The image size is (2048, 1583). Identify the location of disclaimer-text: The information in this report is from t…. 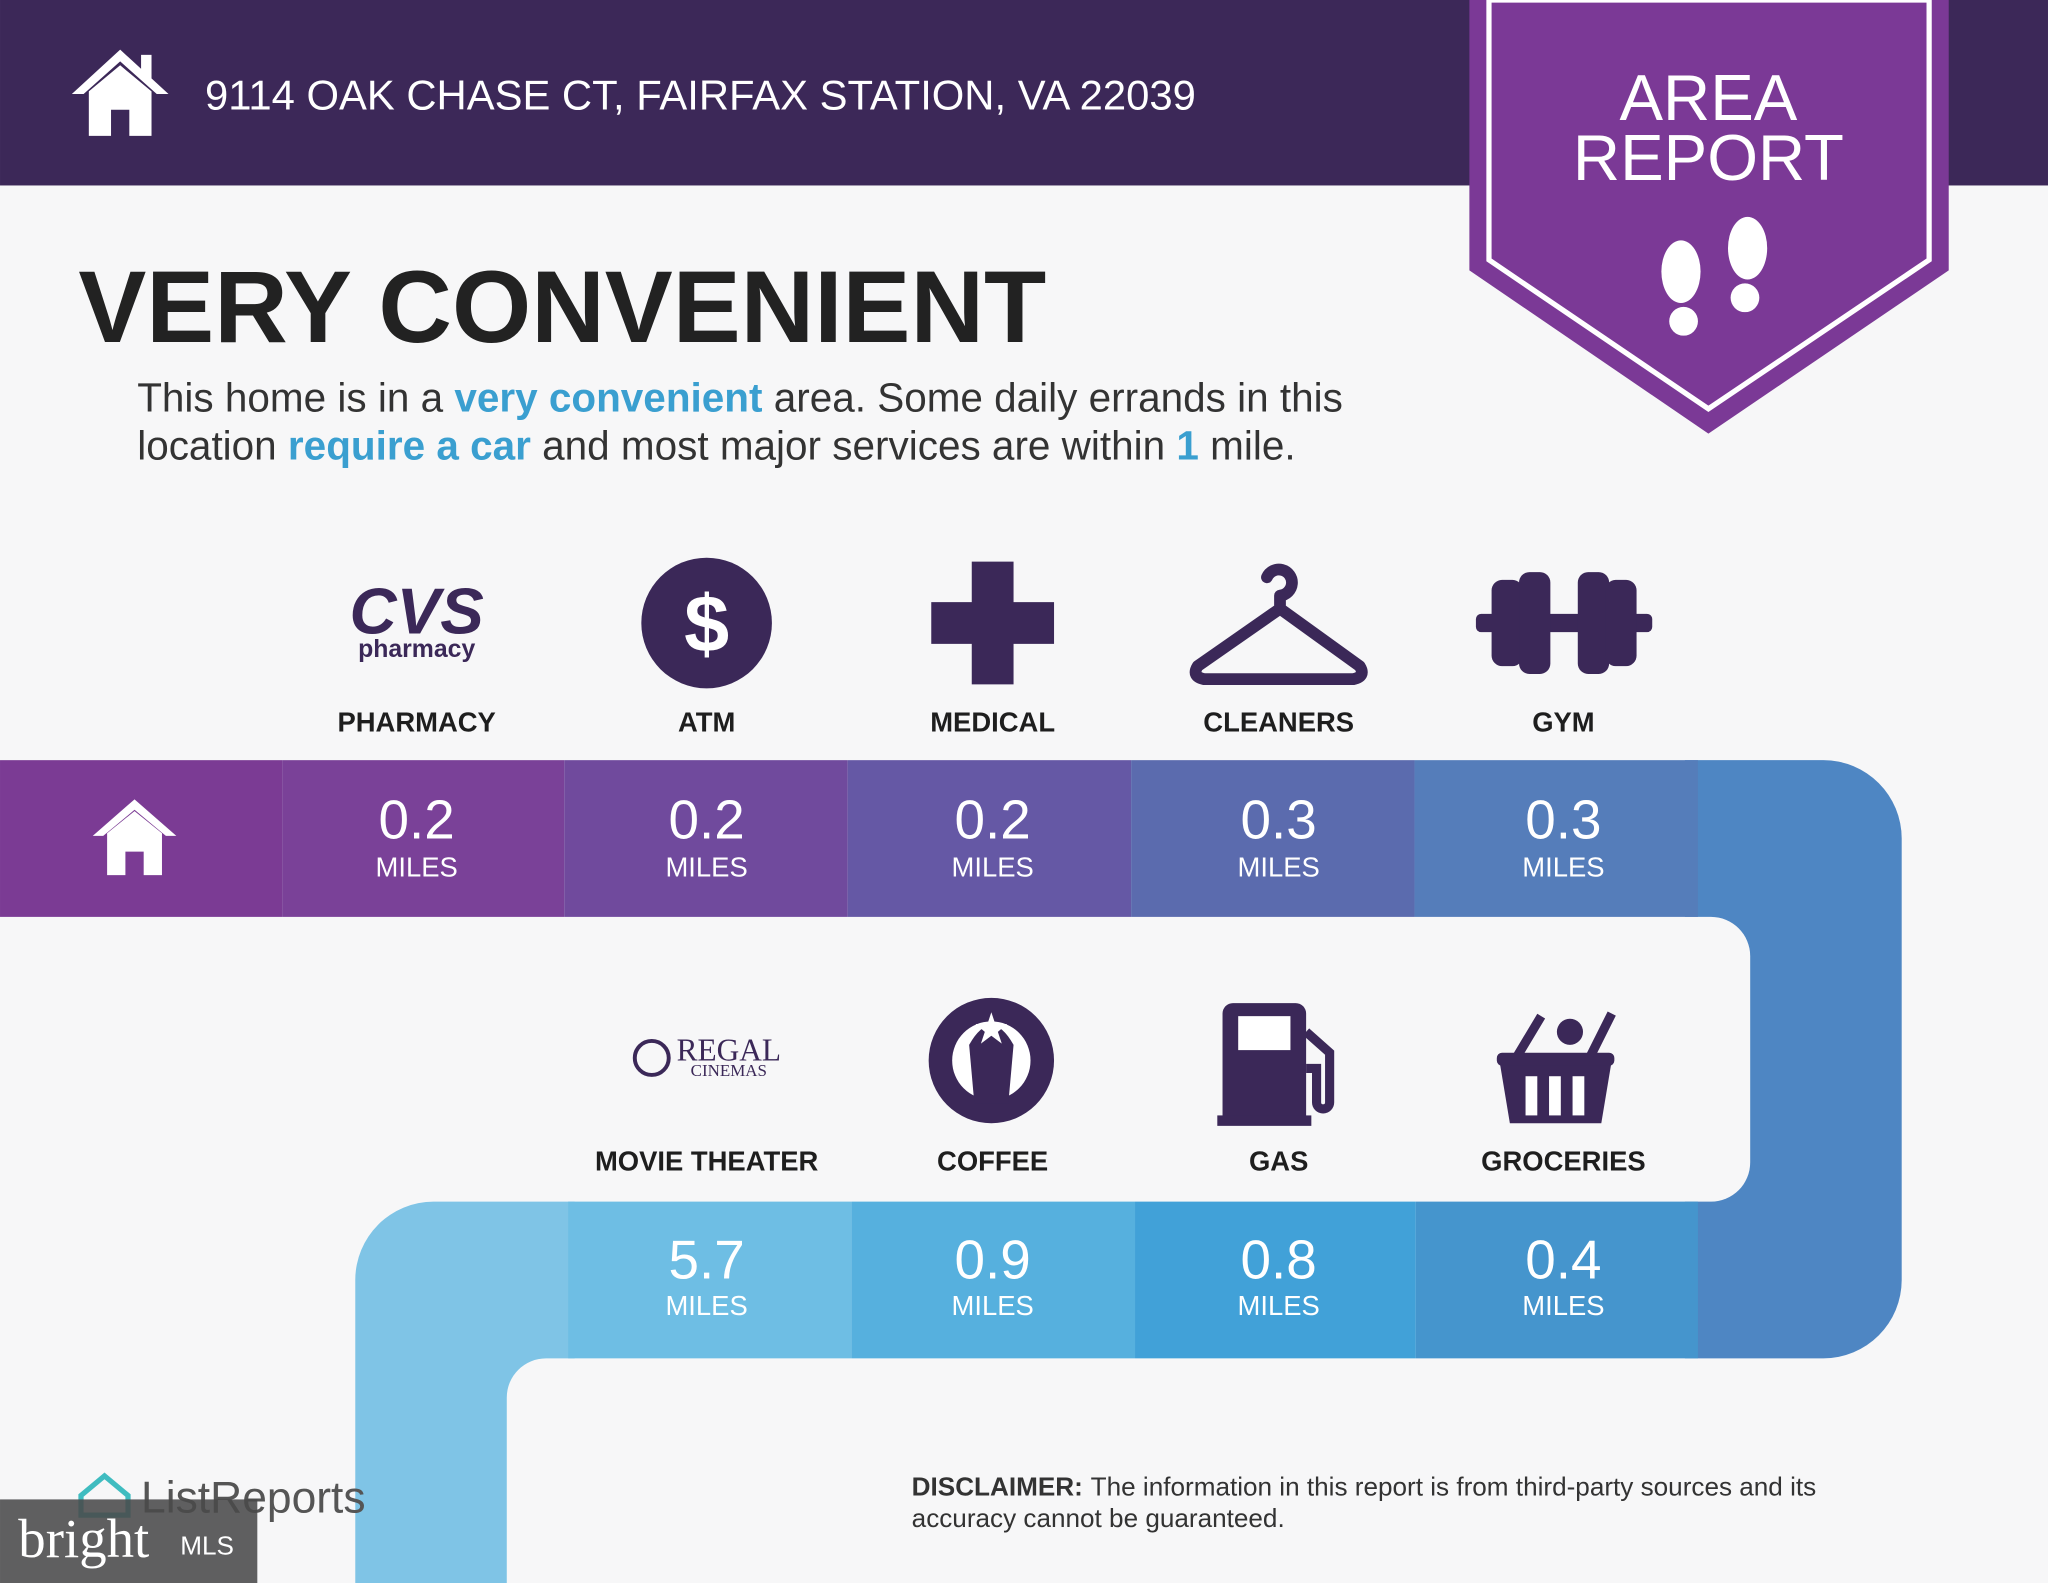
(1454, 1486).